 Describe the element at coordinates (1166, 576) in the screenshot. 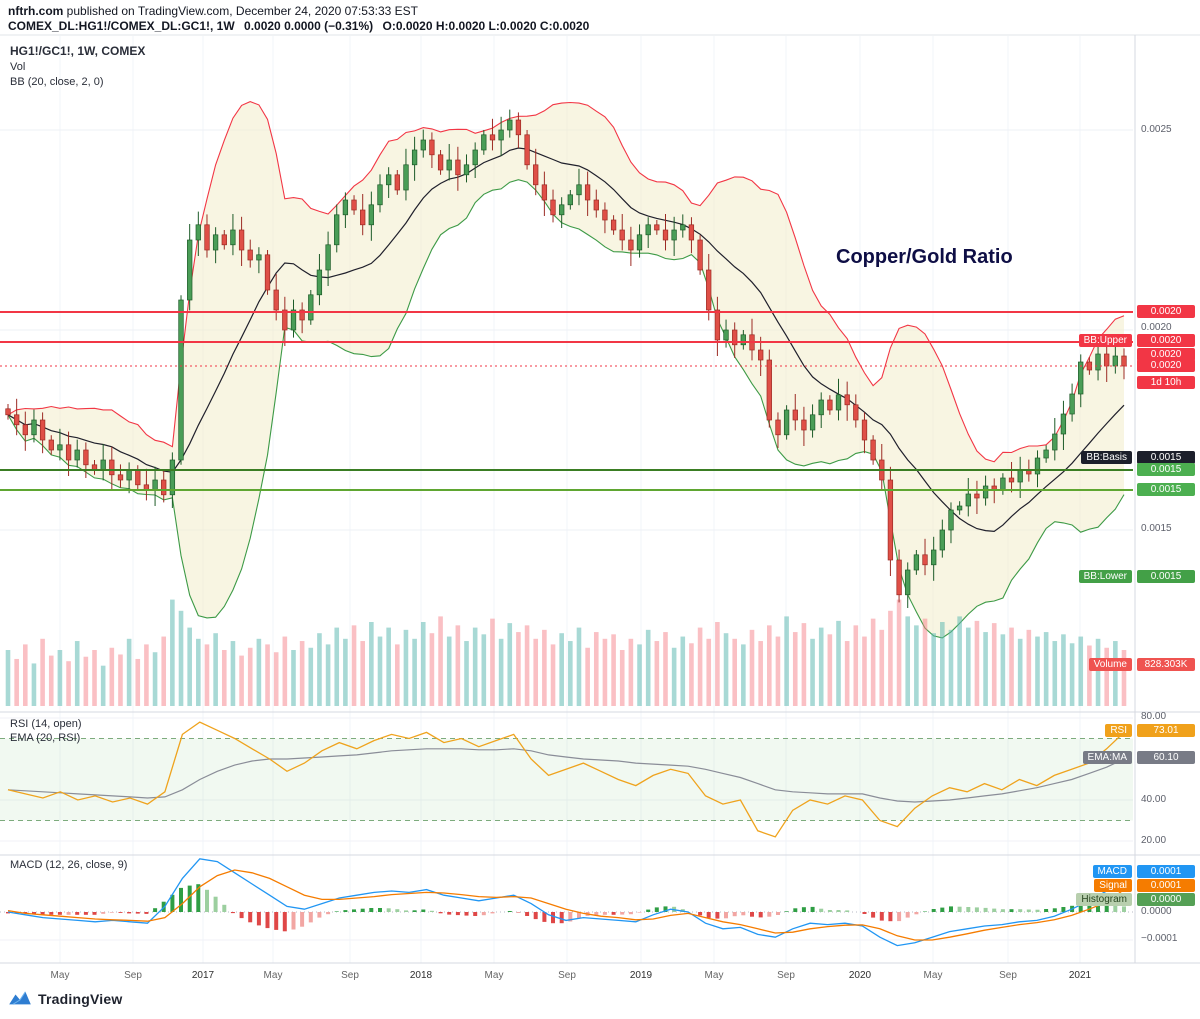

I see `bb-lower-value-badge: 0.0015` at that location.